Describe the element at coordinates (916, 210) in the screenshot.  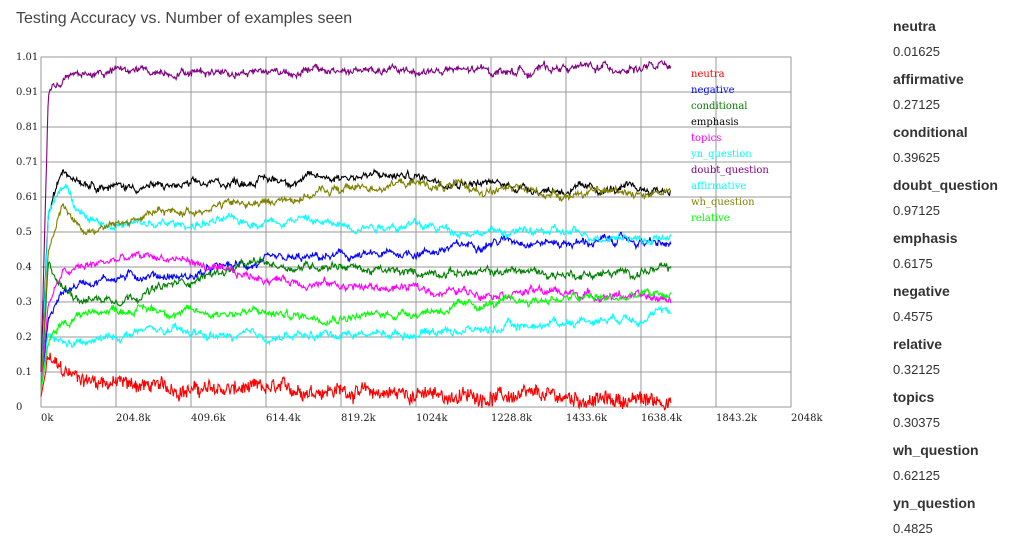
I see `side-series-value: 0.97125` at that location.